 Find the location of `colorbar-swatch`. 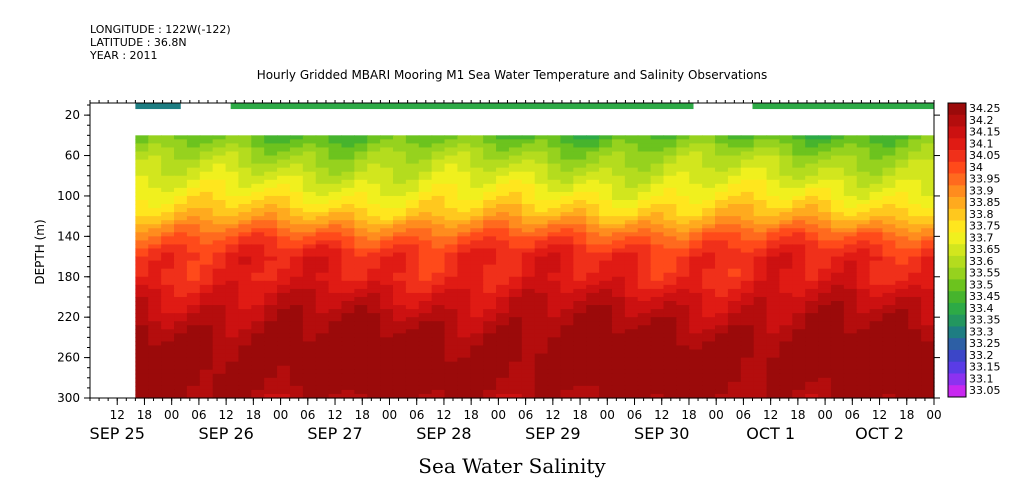

colorbar-swatch is located at coordinates (957, 356).